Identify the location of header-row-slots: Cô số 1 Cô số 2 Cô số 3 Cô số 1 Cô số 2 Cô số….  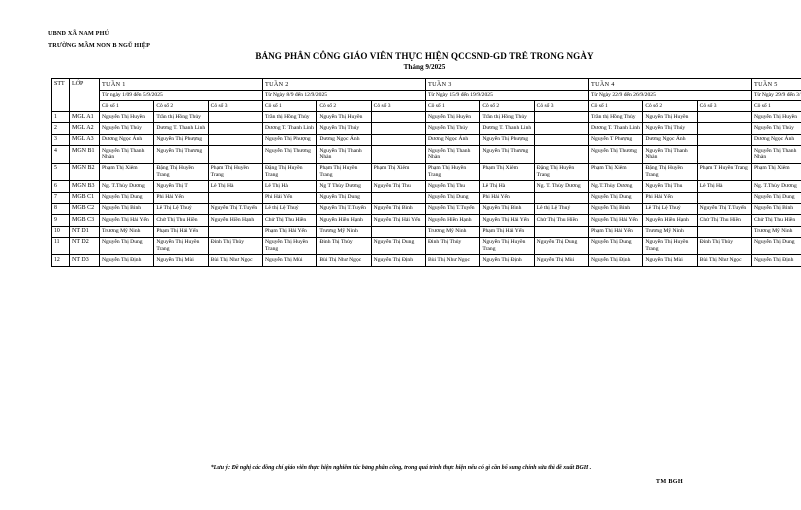
(426, 106).